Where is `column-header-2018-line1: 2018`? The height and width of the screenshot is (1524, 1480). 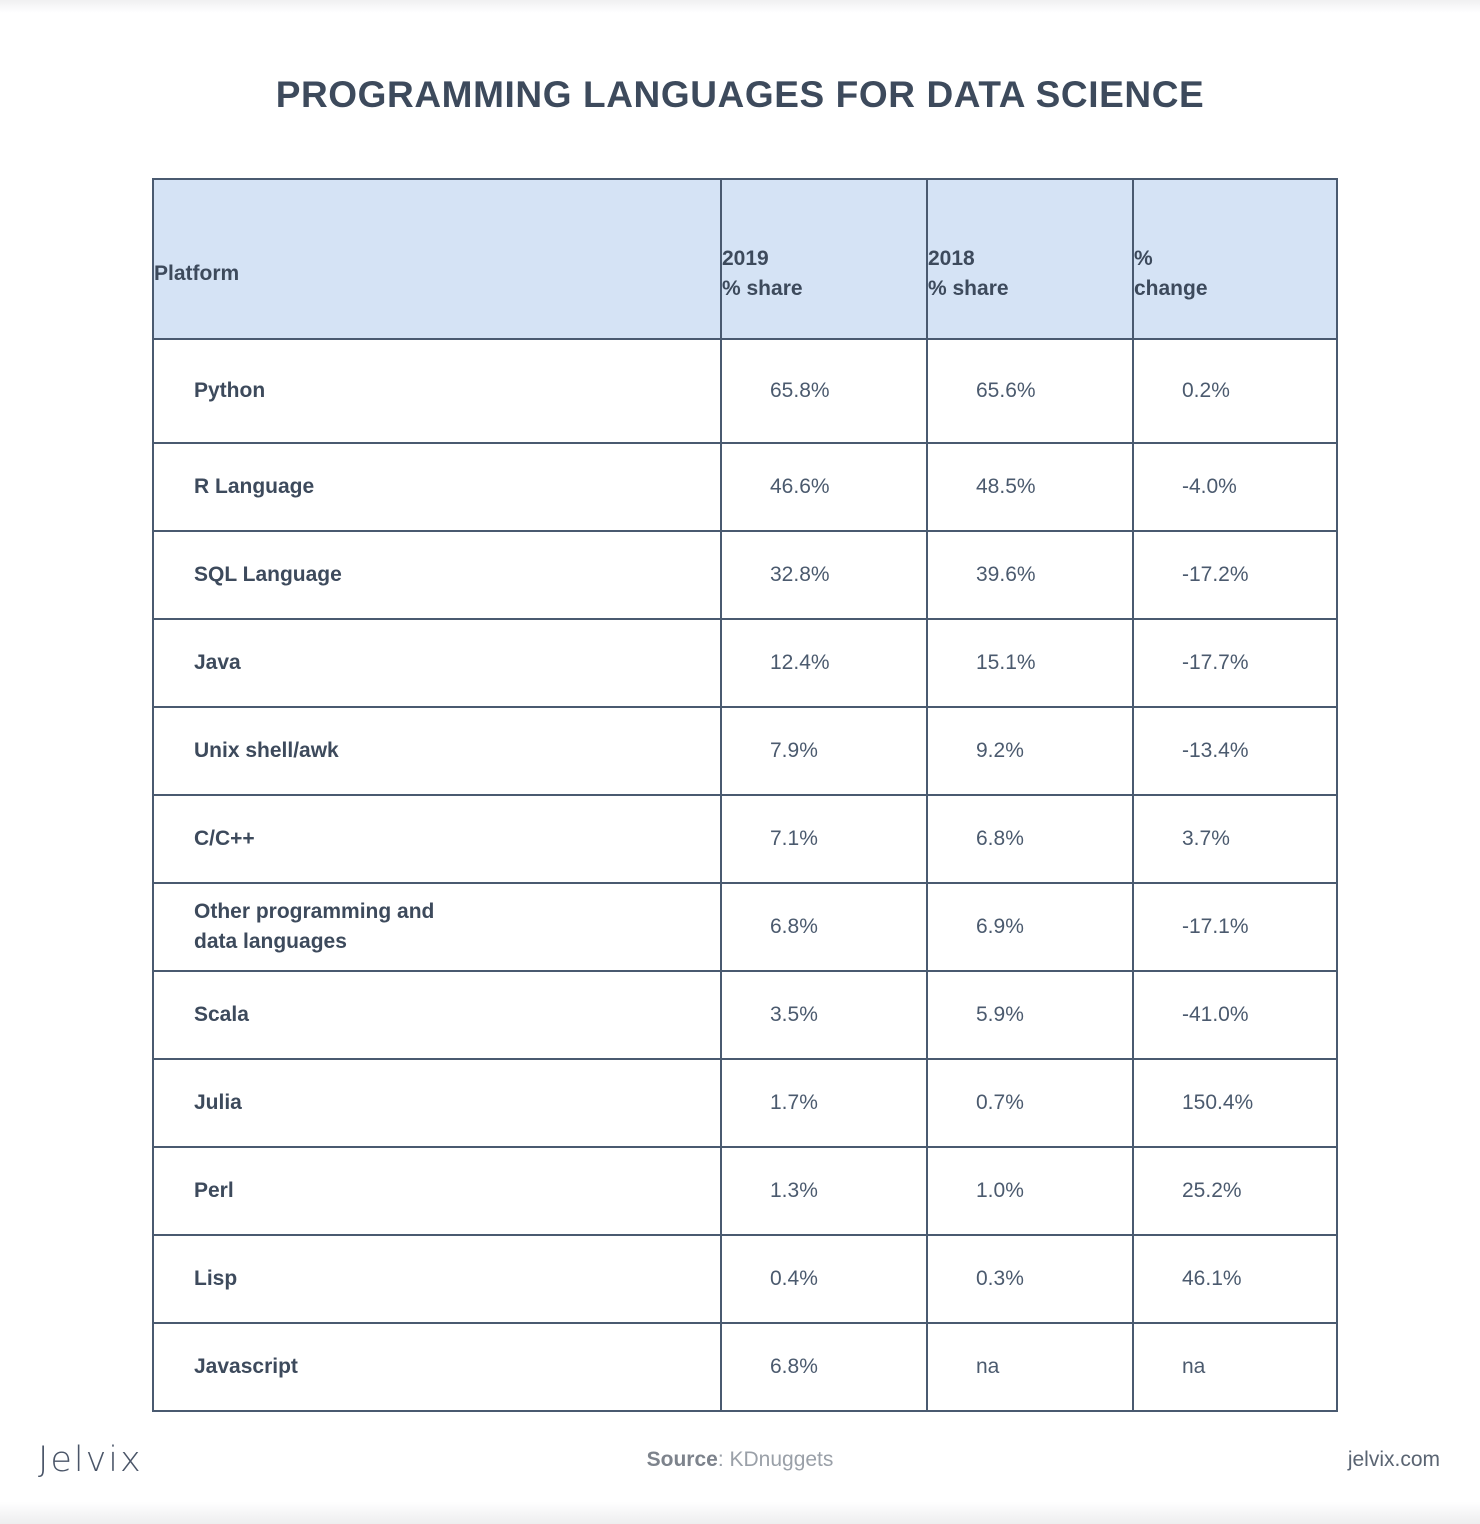 column-header-2018-line1: 2018 is located at coordinates (951, 259).